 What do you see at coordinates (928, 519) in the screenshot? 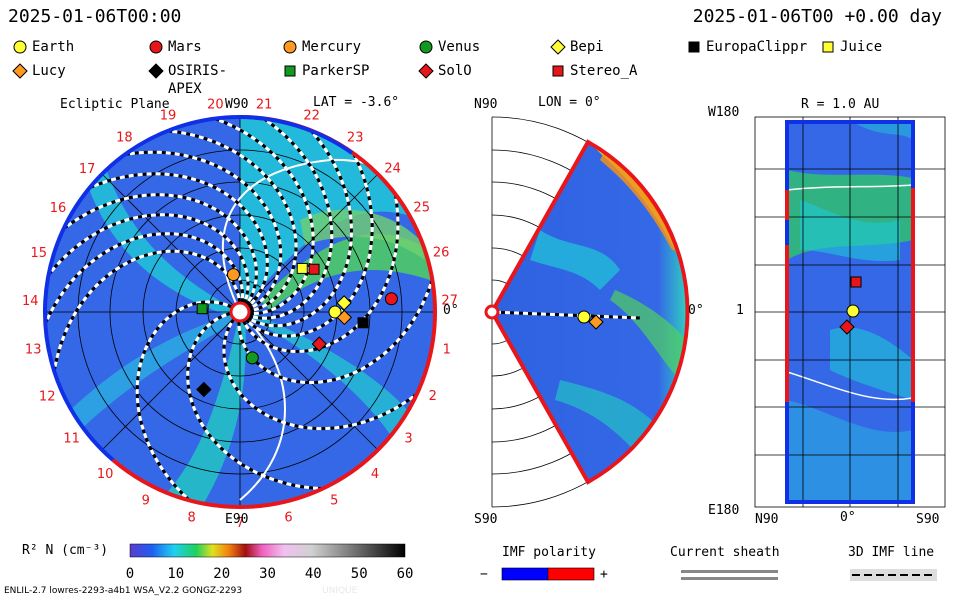
I see `map-x-right: S90` at bounding box center [928, 519].